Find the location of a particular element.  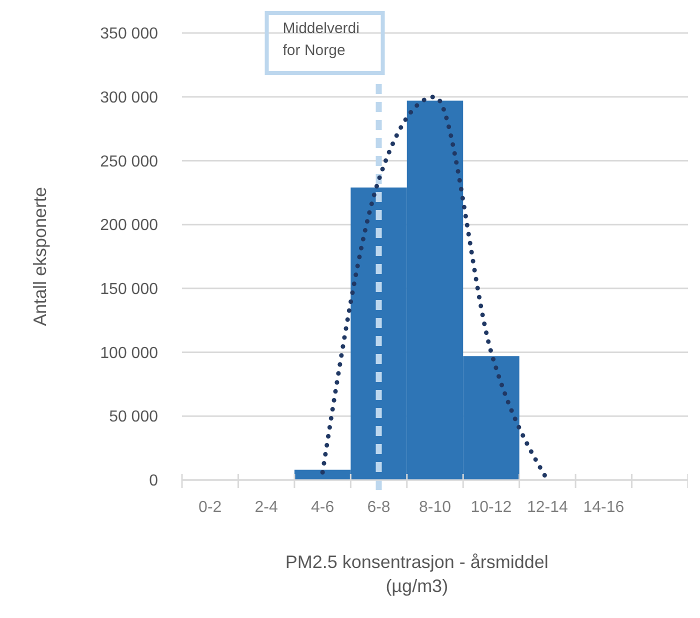

y-tick-label: 50 000 is located at coordinates (133, 417).